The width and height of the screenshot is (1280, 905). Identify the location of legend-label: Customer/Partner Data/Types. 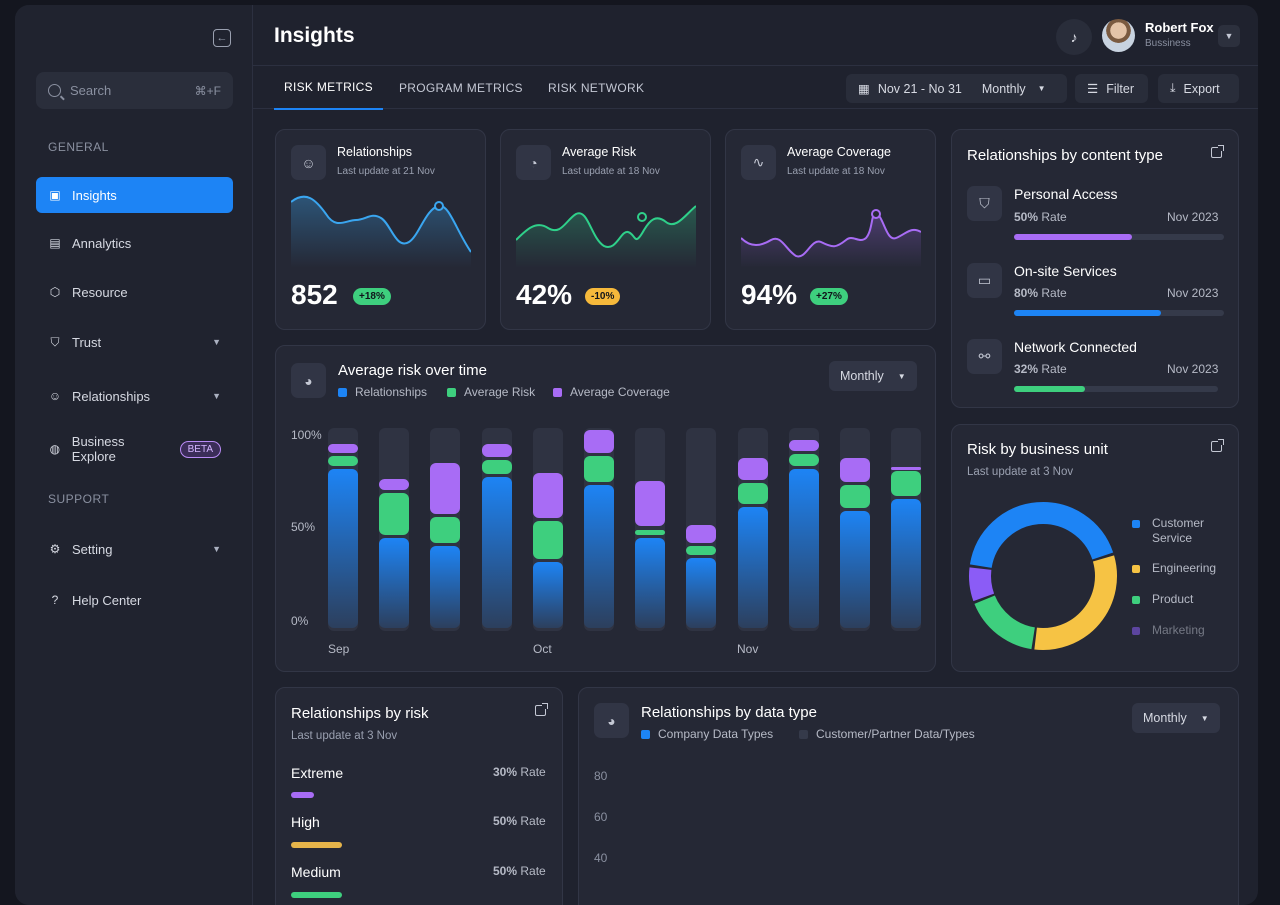
(895, 734).